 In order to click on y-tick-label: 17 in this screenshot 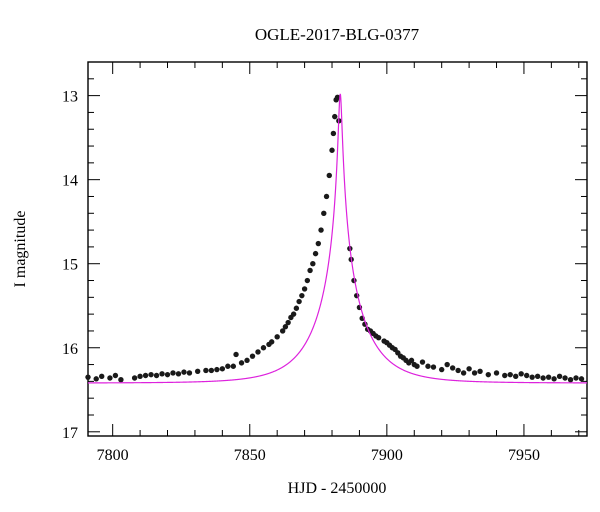, I will do `click(70, 433)`.